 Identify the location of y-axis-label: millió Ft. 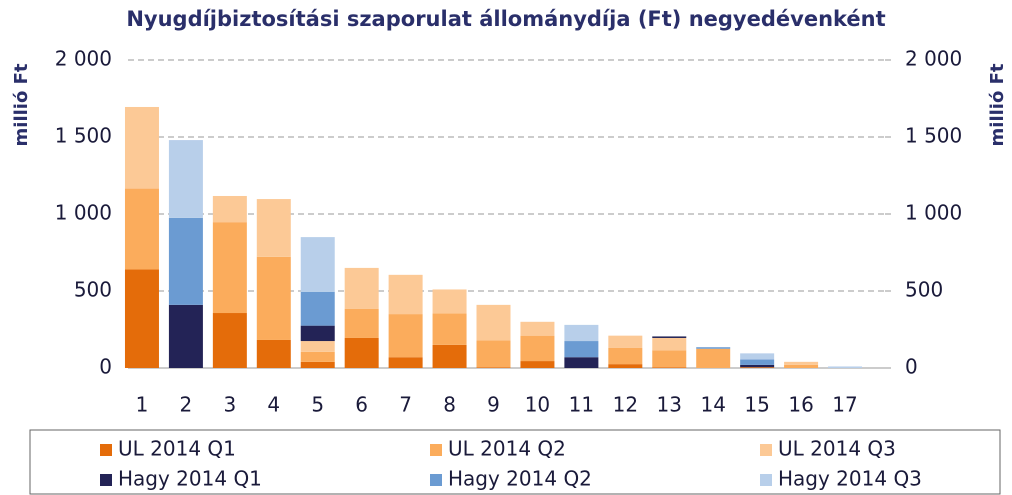
(21, 104).